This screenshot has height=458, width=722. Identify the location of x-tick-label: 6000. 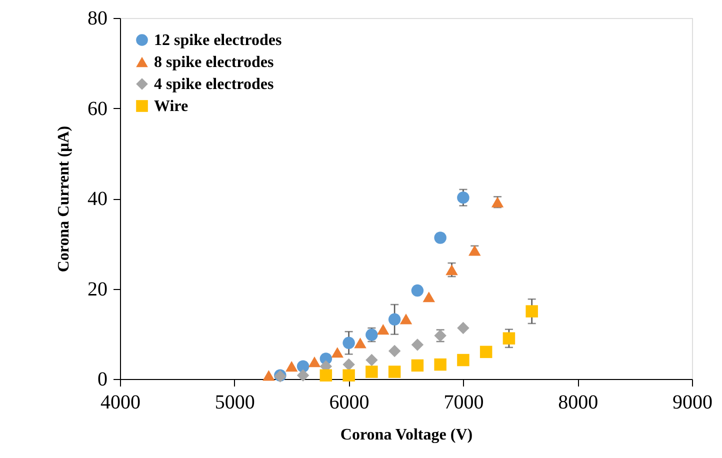
(349, 403).